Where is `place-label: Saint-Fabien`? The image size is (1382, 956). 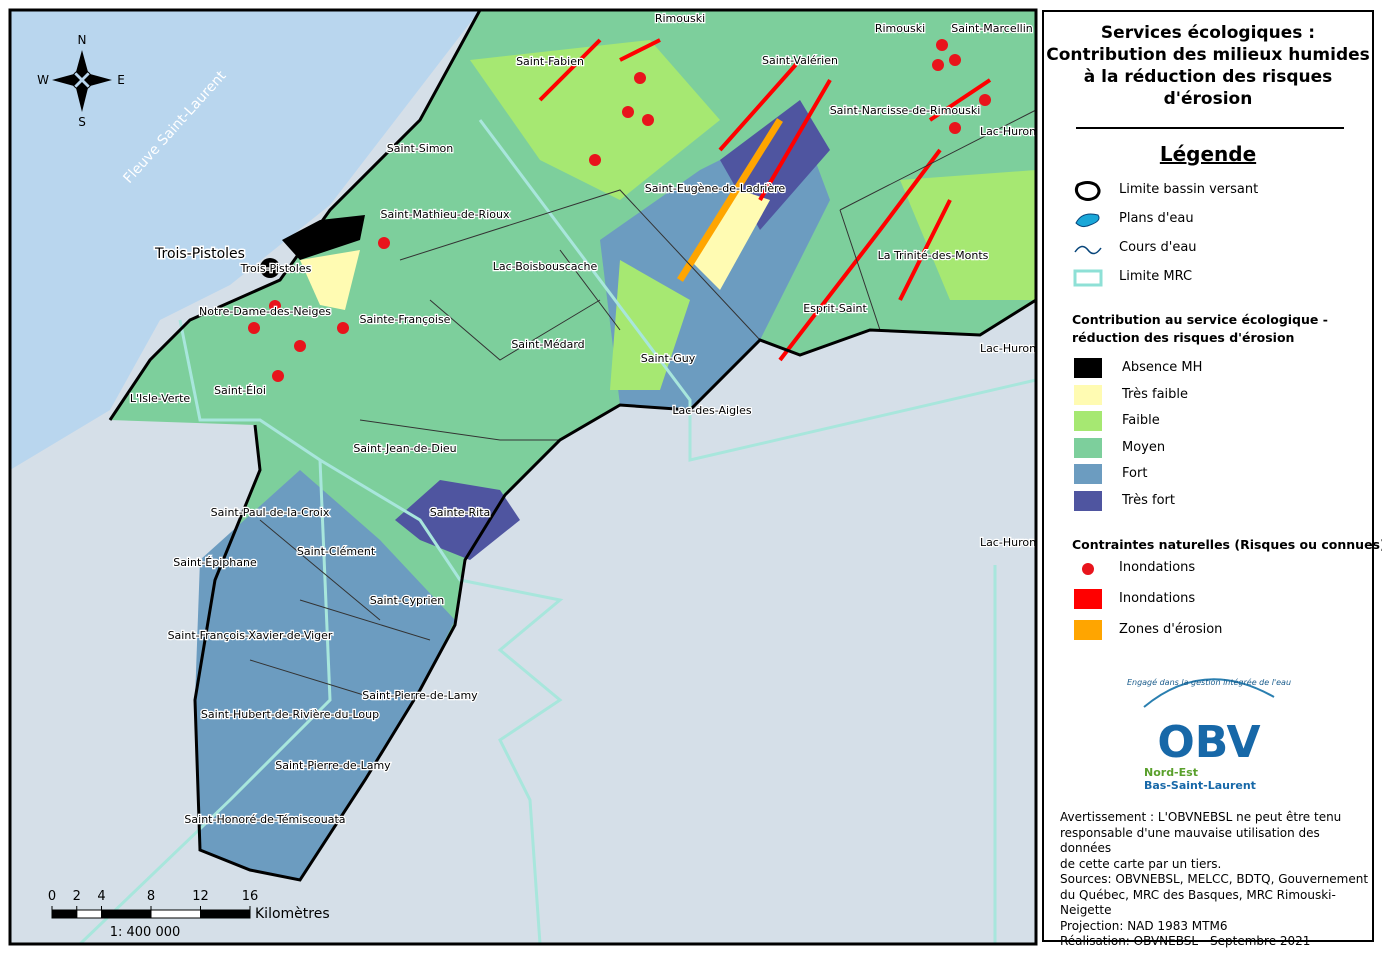 place-label: Saint-Fabien is located at coordinates (550, 61).